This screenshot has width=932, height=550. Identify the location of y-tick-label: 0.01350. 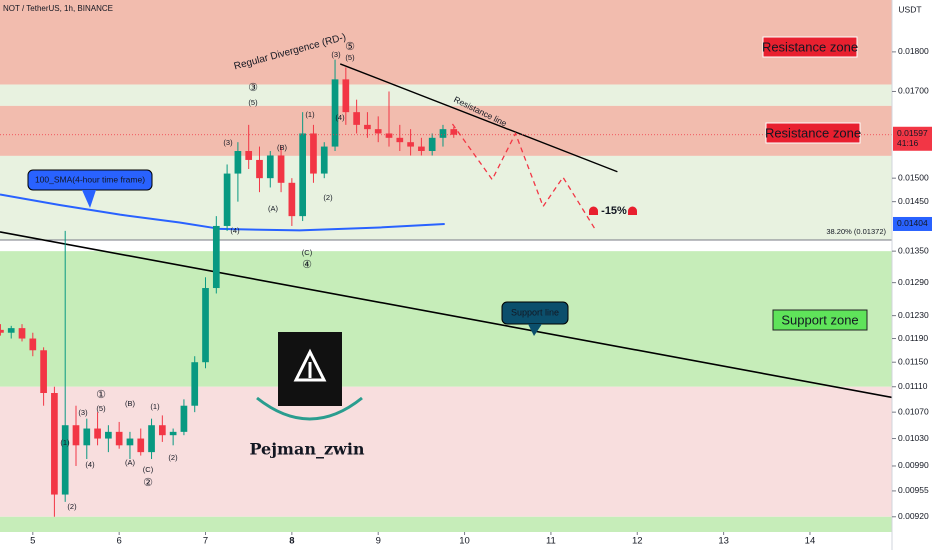
(913, 250).